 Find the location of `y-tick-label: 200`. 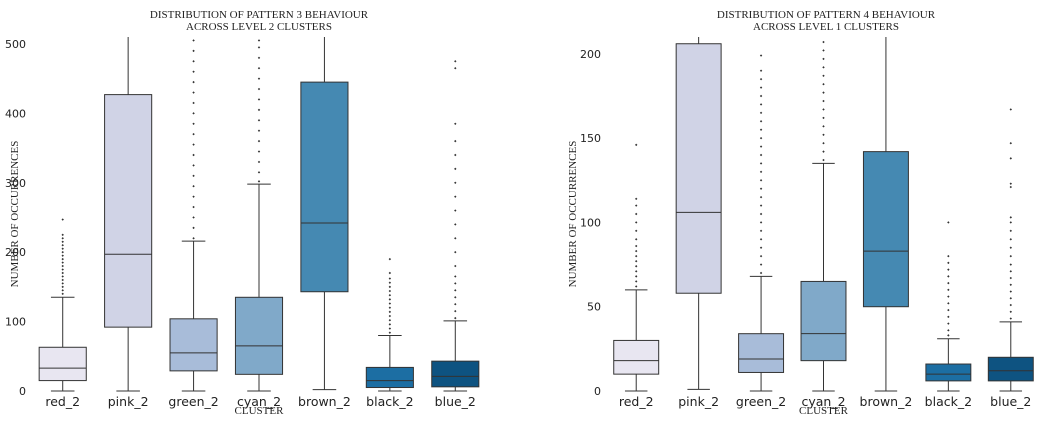

y-tick-label: 200 is located at coordinates (15, 252).